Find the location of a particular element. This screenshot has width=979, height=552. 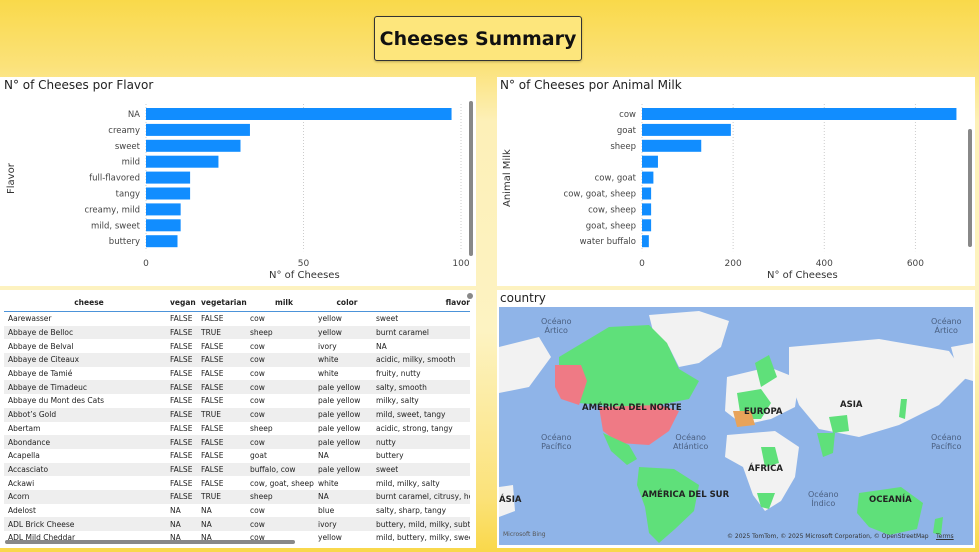

south-america-shape is located at coordinates (668, 505).